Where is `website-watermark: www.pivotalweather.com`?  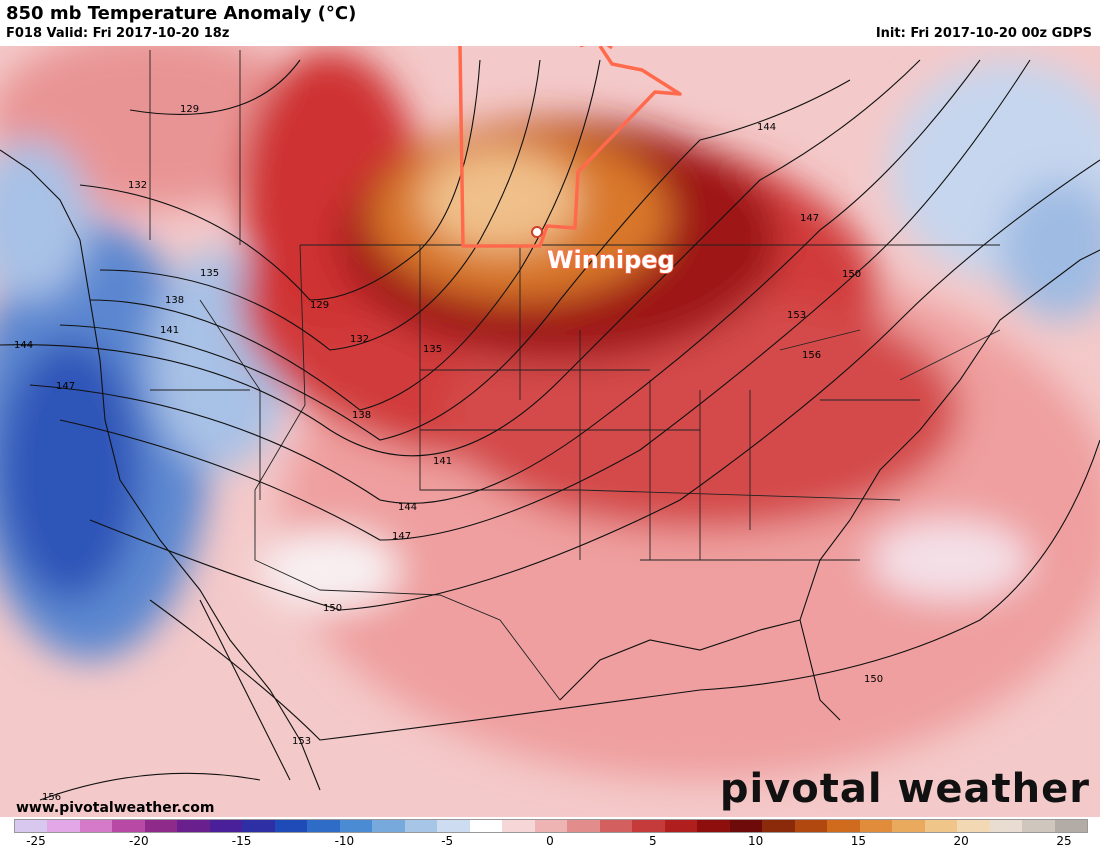
website-watermark: www.pivotalweather.com is located at coordinates (115, 808).